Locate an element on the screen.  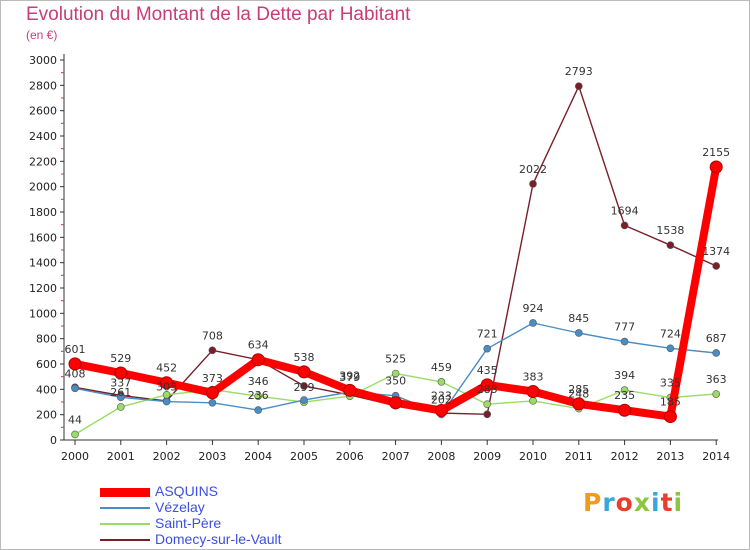
data-label-v-zelay: 408 is located at coordinates (75, 373).